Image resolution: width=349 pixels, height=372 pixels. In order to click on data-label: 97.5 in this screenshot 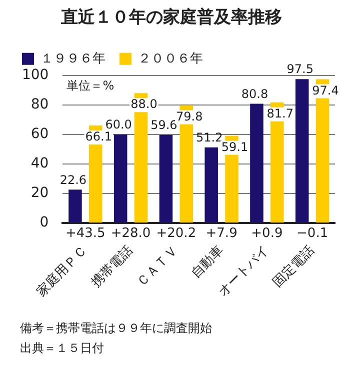, I will do `click(300, 69)`.